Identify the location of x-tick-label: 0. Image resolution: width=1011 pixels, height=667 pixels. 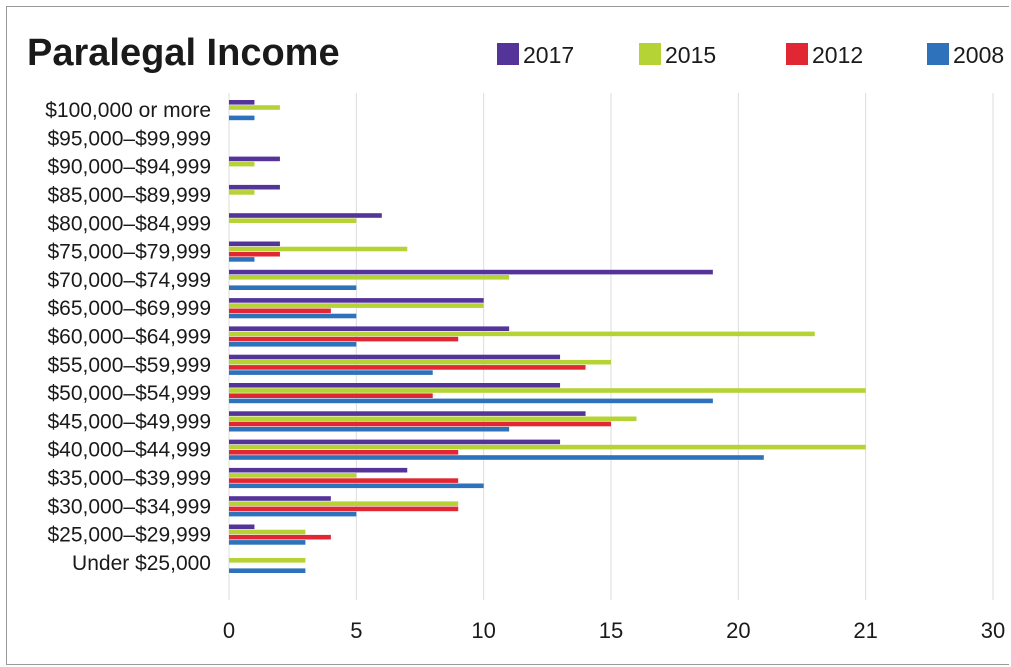
(229, 630).